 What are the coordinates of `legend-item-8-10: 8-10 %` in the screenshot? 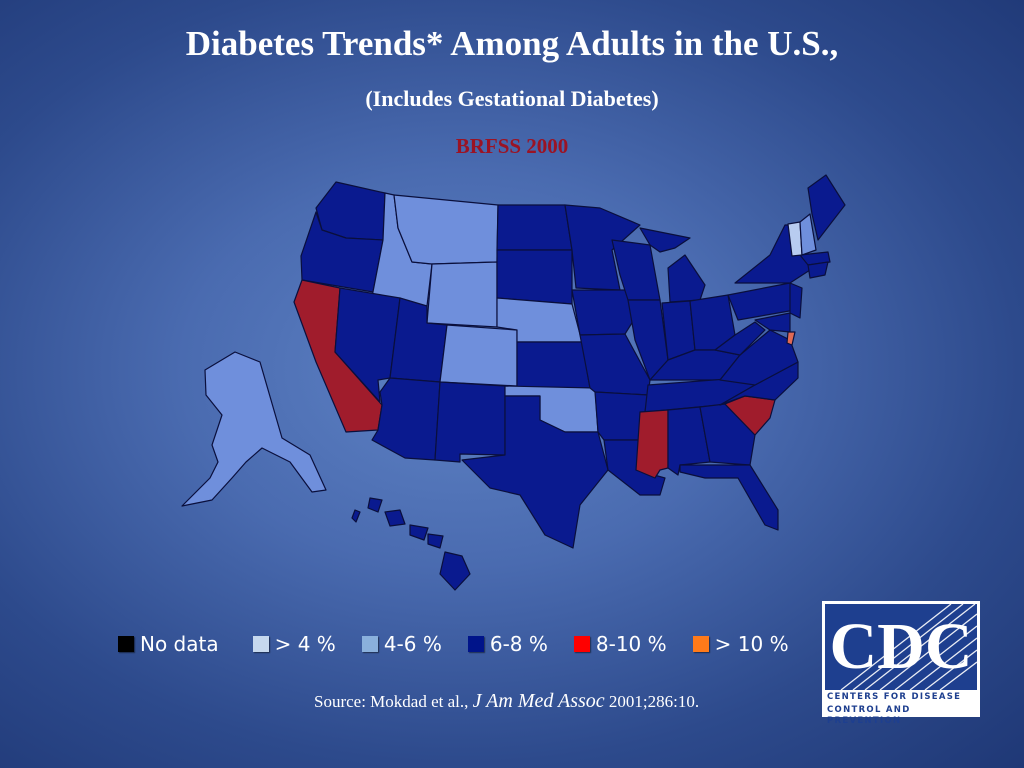 It's located at (620, 644).